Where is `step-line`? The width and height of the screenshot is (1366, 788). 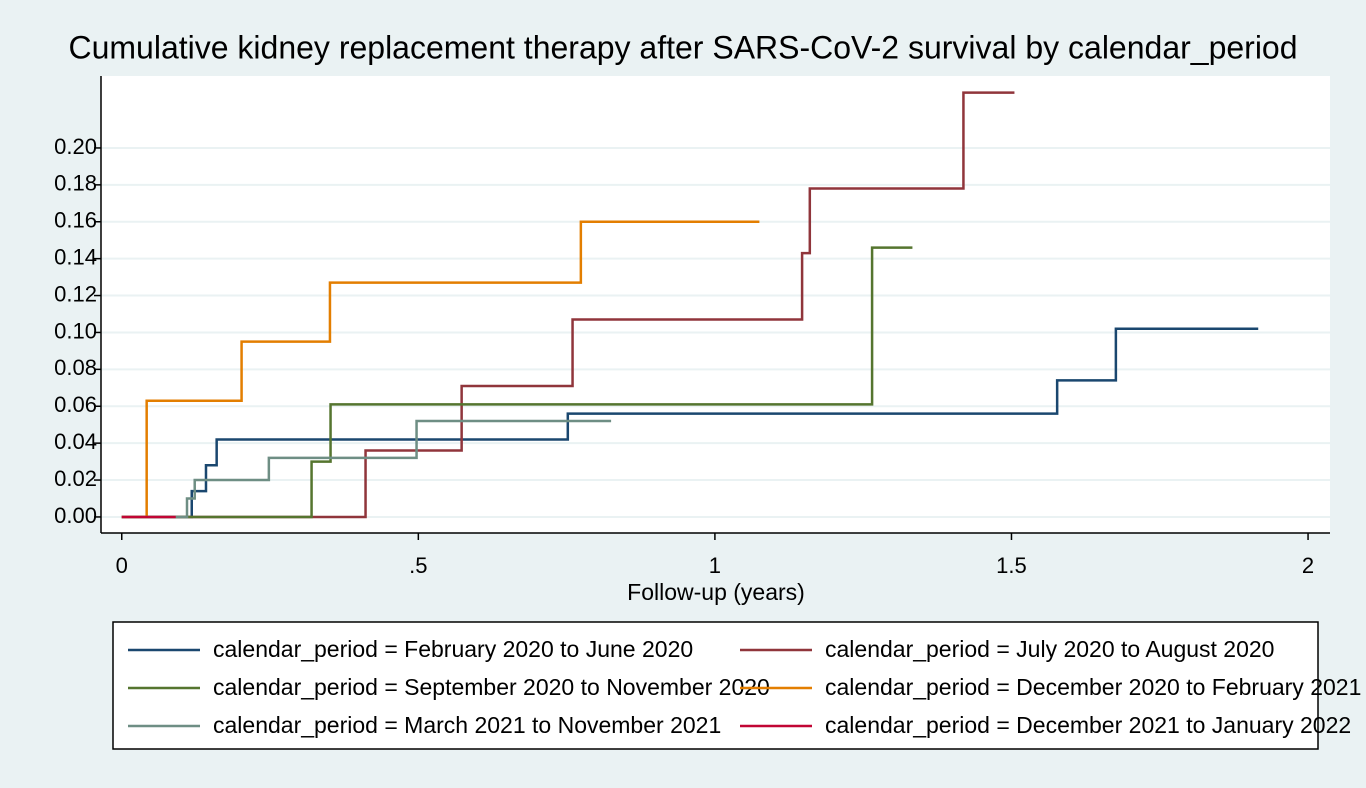
step-line is located at coordinates (366, 469).